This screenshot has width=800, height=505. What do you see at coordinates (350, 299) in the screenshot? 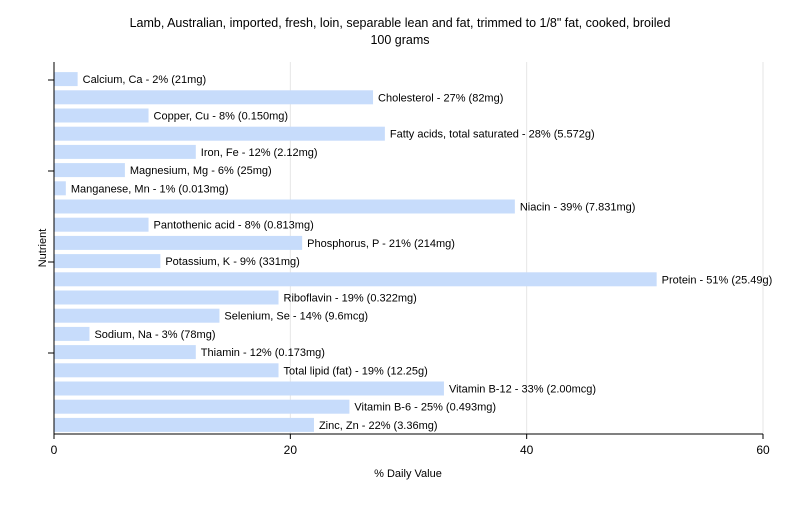
I see `bar-label: Riboflavin - 19% (0.322mg)` at bounding box center [350, 299].